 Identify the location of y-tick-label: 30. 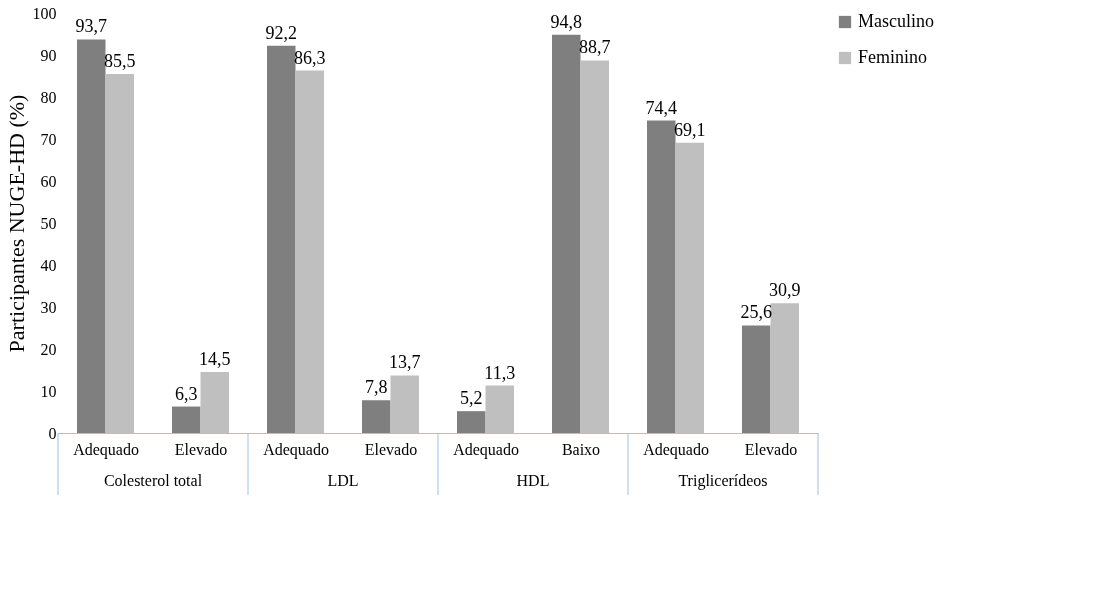
(48, 307).